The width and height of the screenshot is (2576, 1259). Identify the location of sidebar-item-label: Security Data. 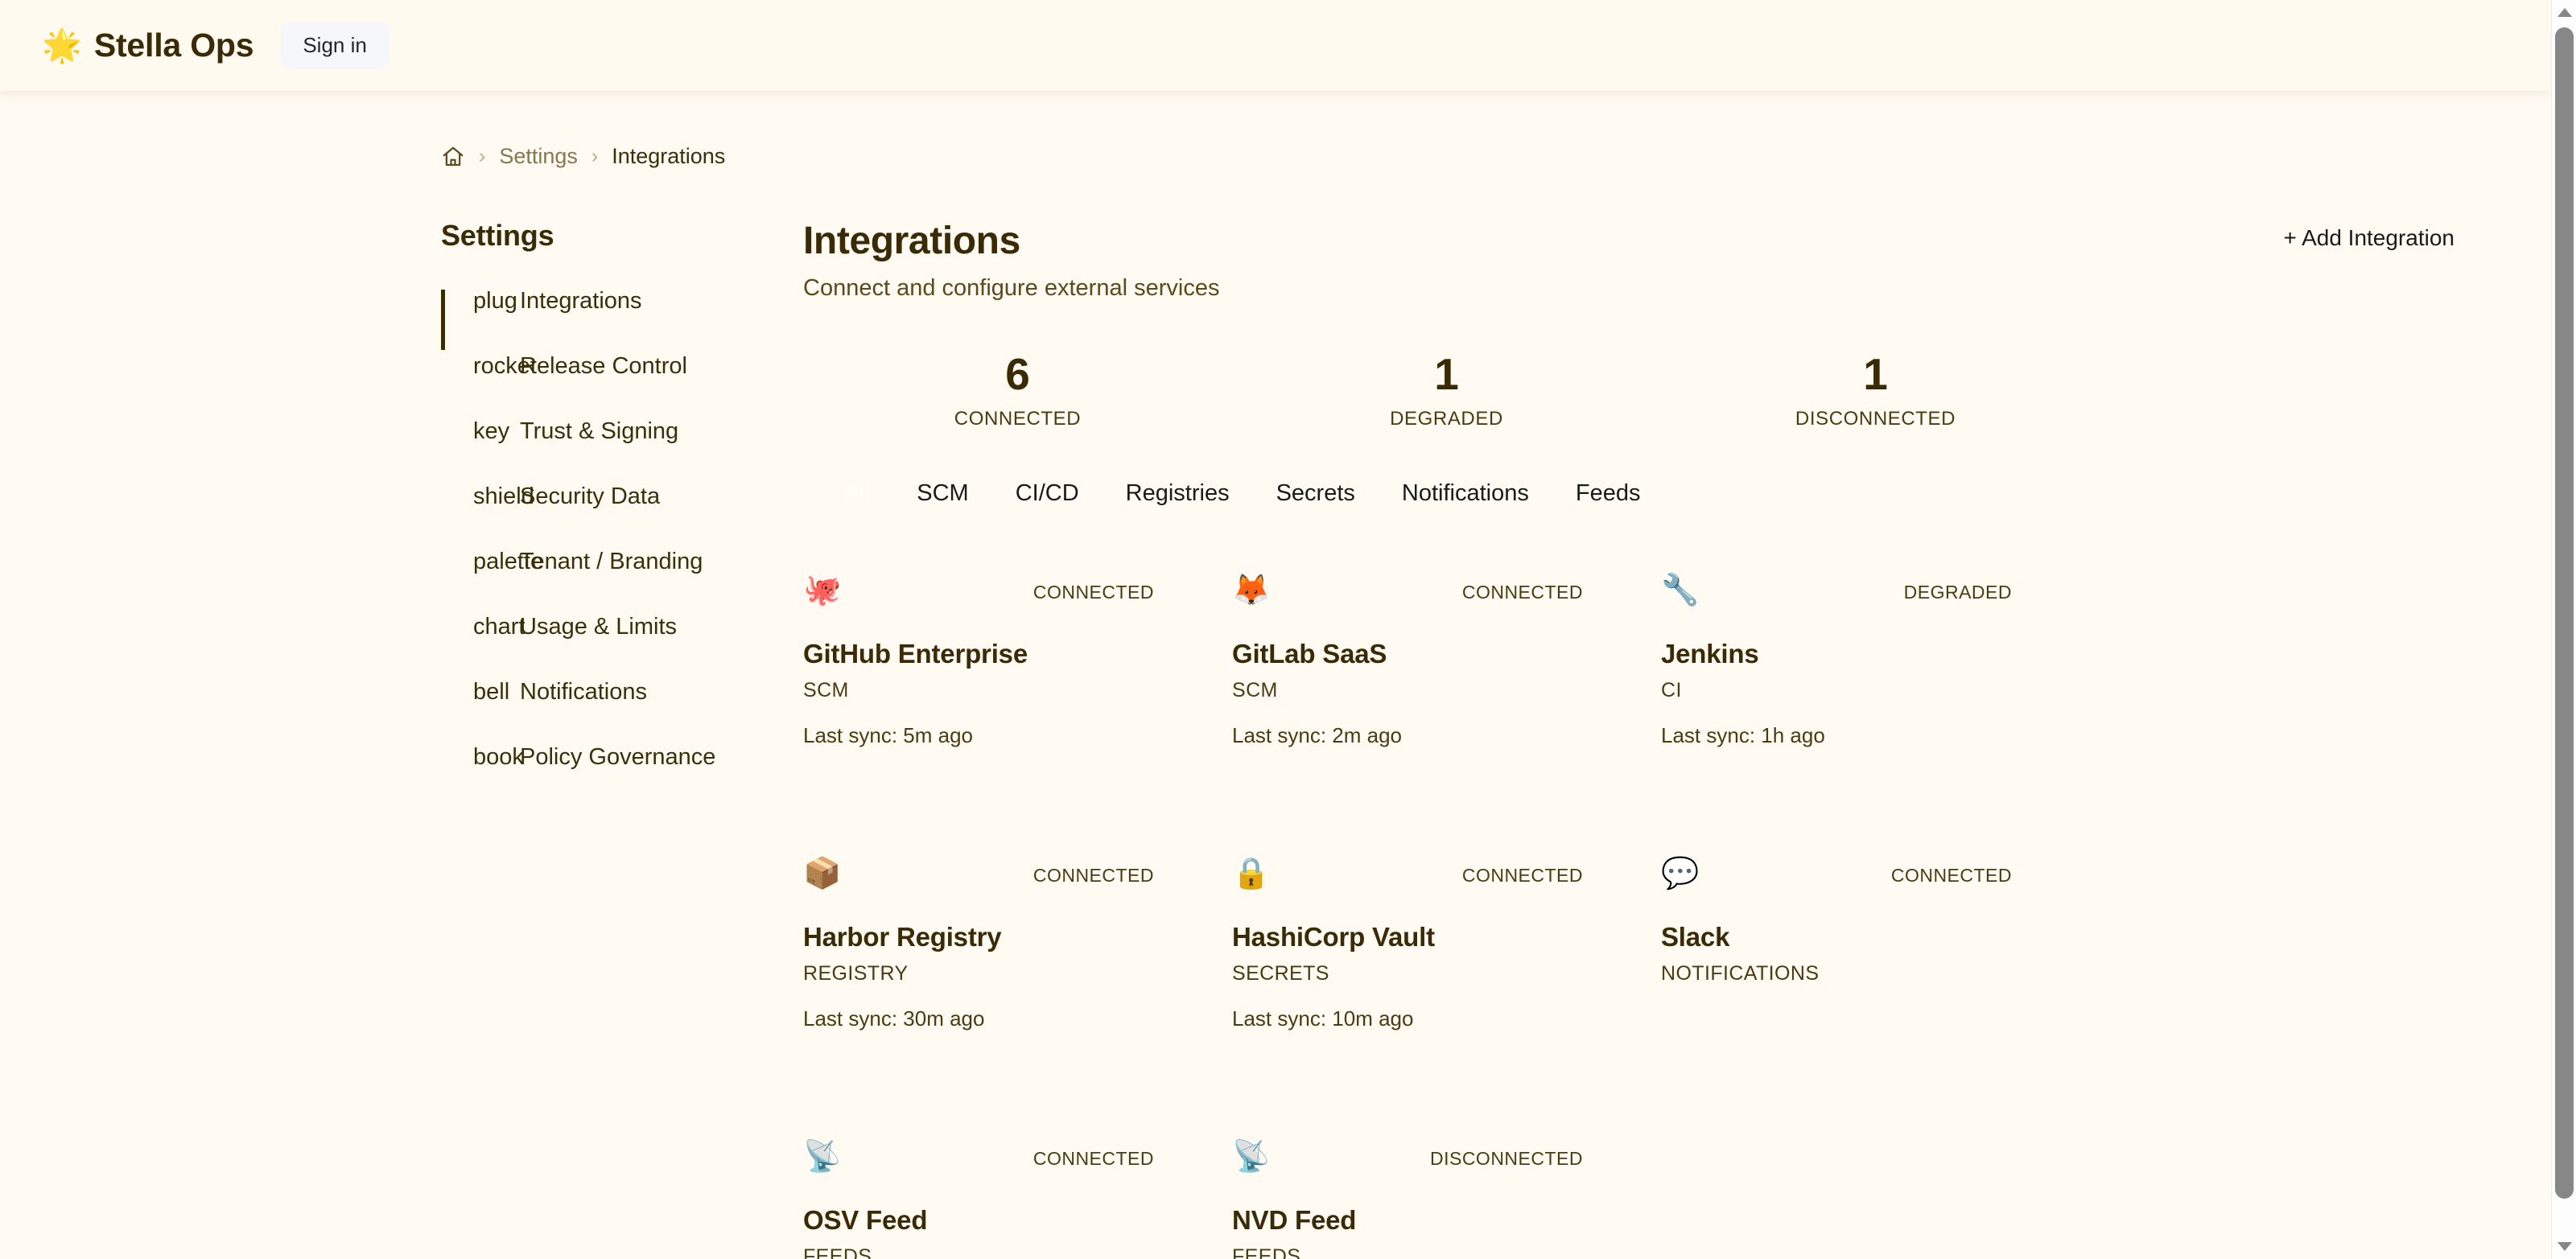
(590, 496).